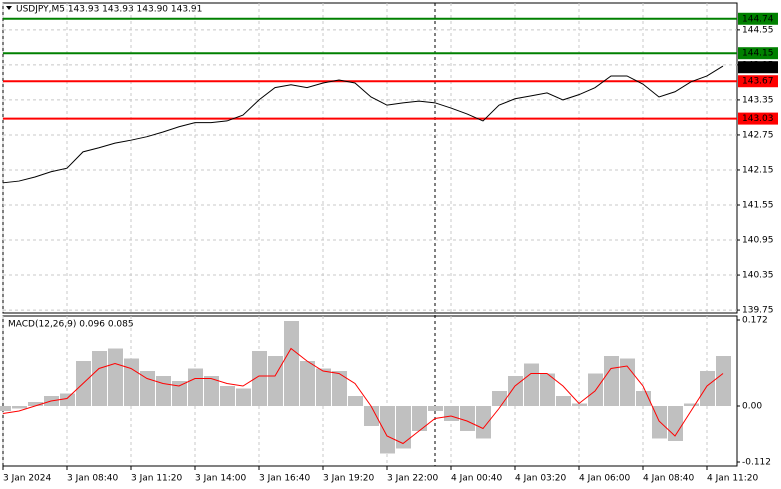 This screenshot has height=489, width=781. Describe the element at coordinates (477, 479) in the screenshot. I see `x-tick-label: 4 Jan 00:40` at that location.